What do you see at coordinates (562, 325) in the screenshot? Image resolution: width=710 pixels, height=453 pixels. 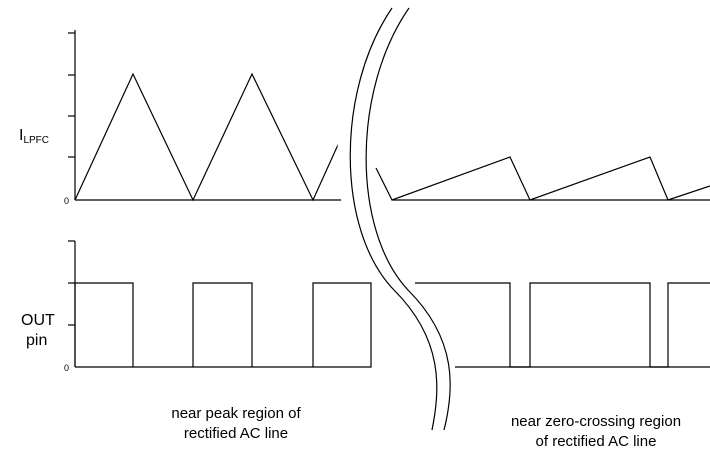 I see `out-pin-waveform-zero-crossing-region` at bounding box center [562, 325].